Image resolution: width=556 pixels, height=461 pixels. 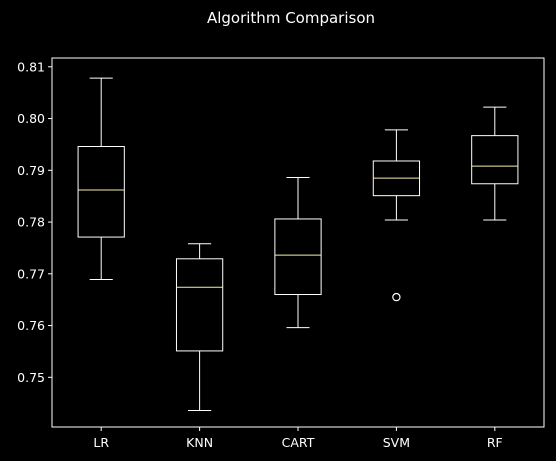 I want to click on x-axis: LR KNN CART SVM RF, so click(x=297, y=438).